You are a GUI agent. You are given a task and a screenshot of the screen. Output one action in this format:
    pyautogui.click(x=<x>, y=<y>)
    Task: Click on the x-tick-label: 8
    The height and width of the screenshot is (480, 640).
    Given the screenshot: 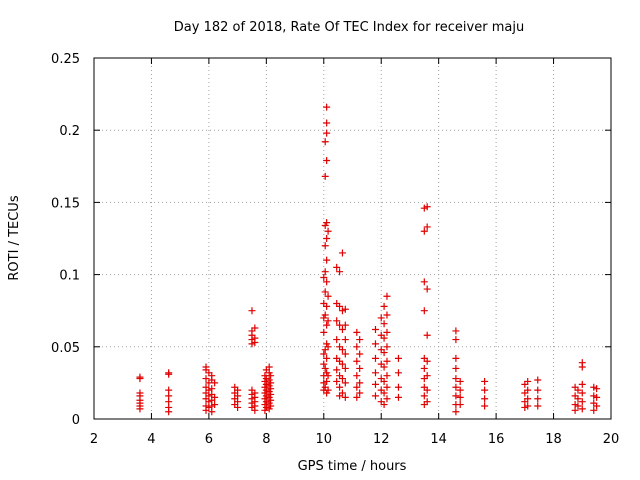 What is the action you would take?
    pyautogui.click(x=266, y=439)
    